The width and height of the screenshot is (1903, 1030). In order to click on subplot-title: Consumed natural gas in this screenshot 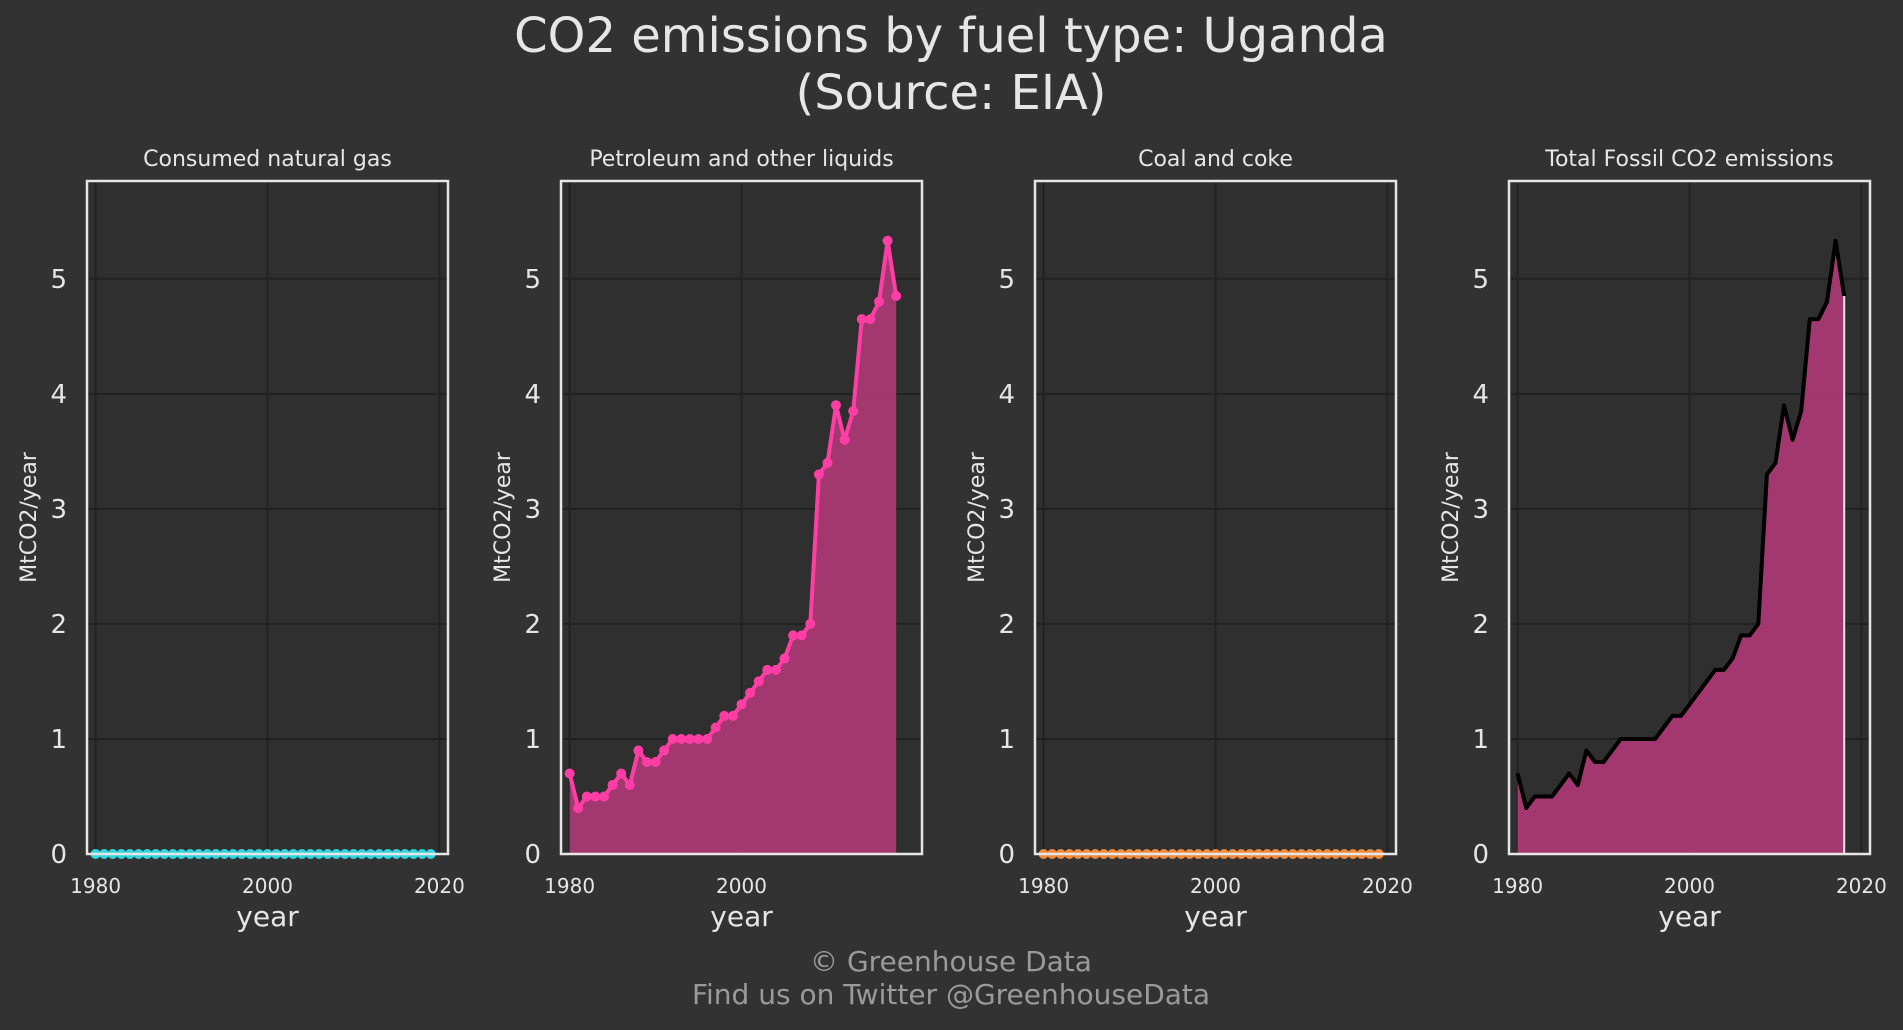, I will do `click(267, 159)`.